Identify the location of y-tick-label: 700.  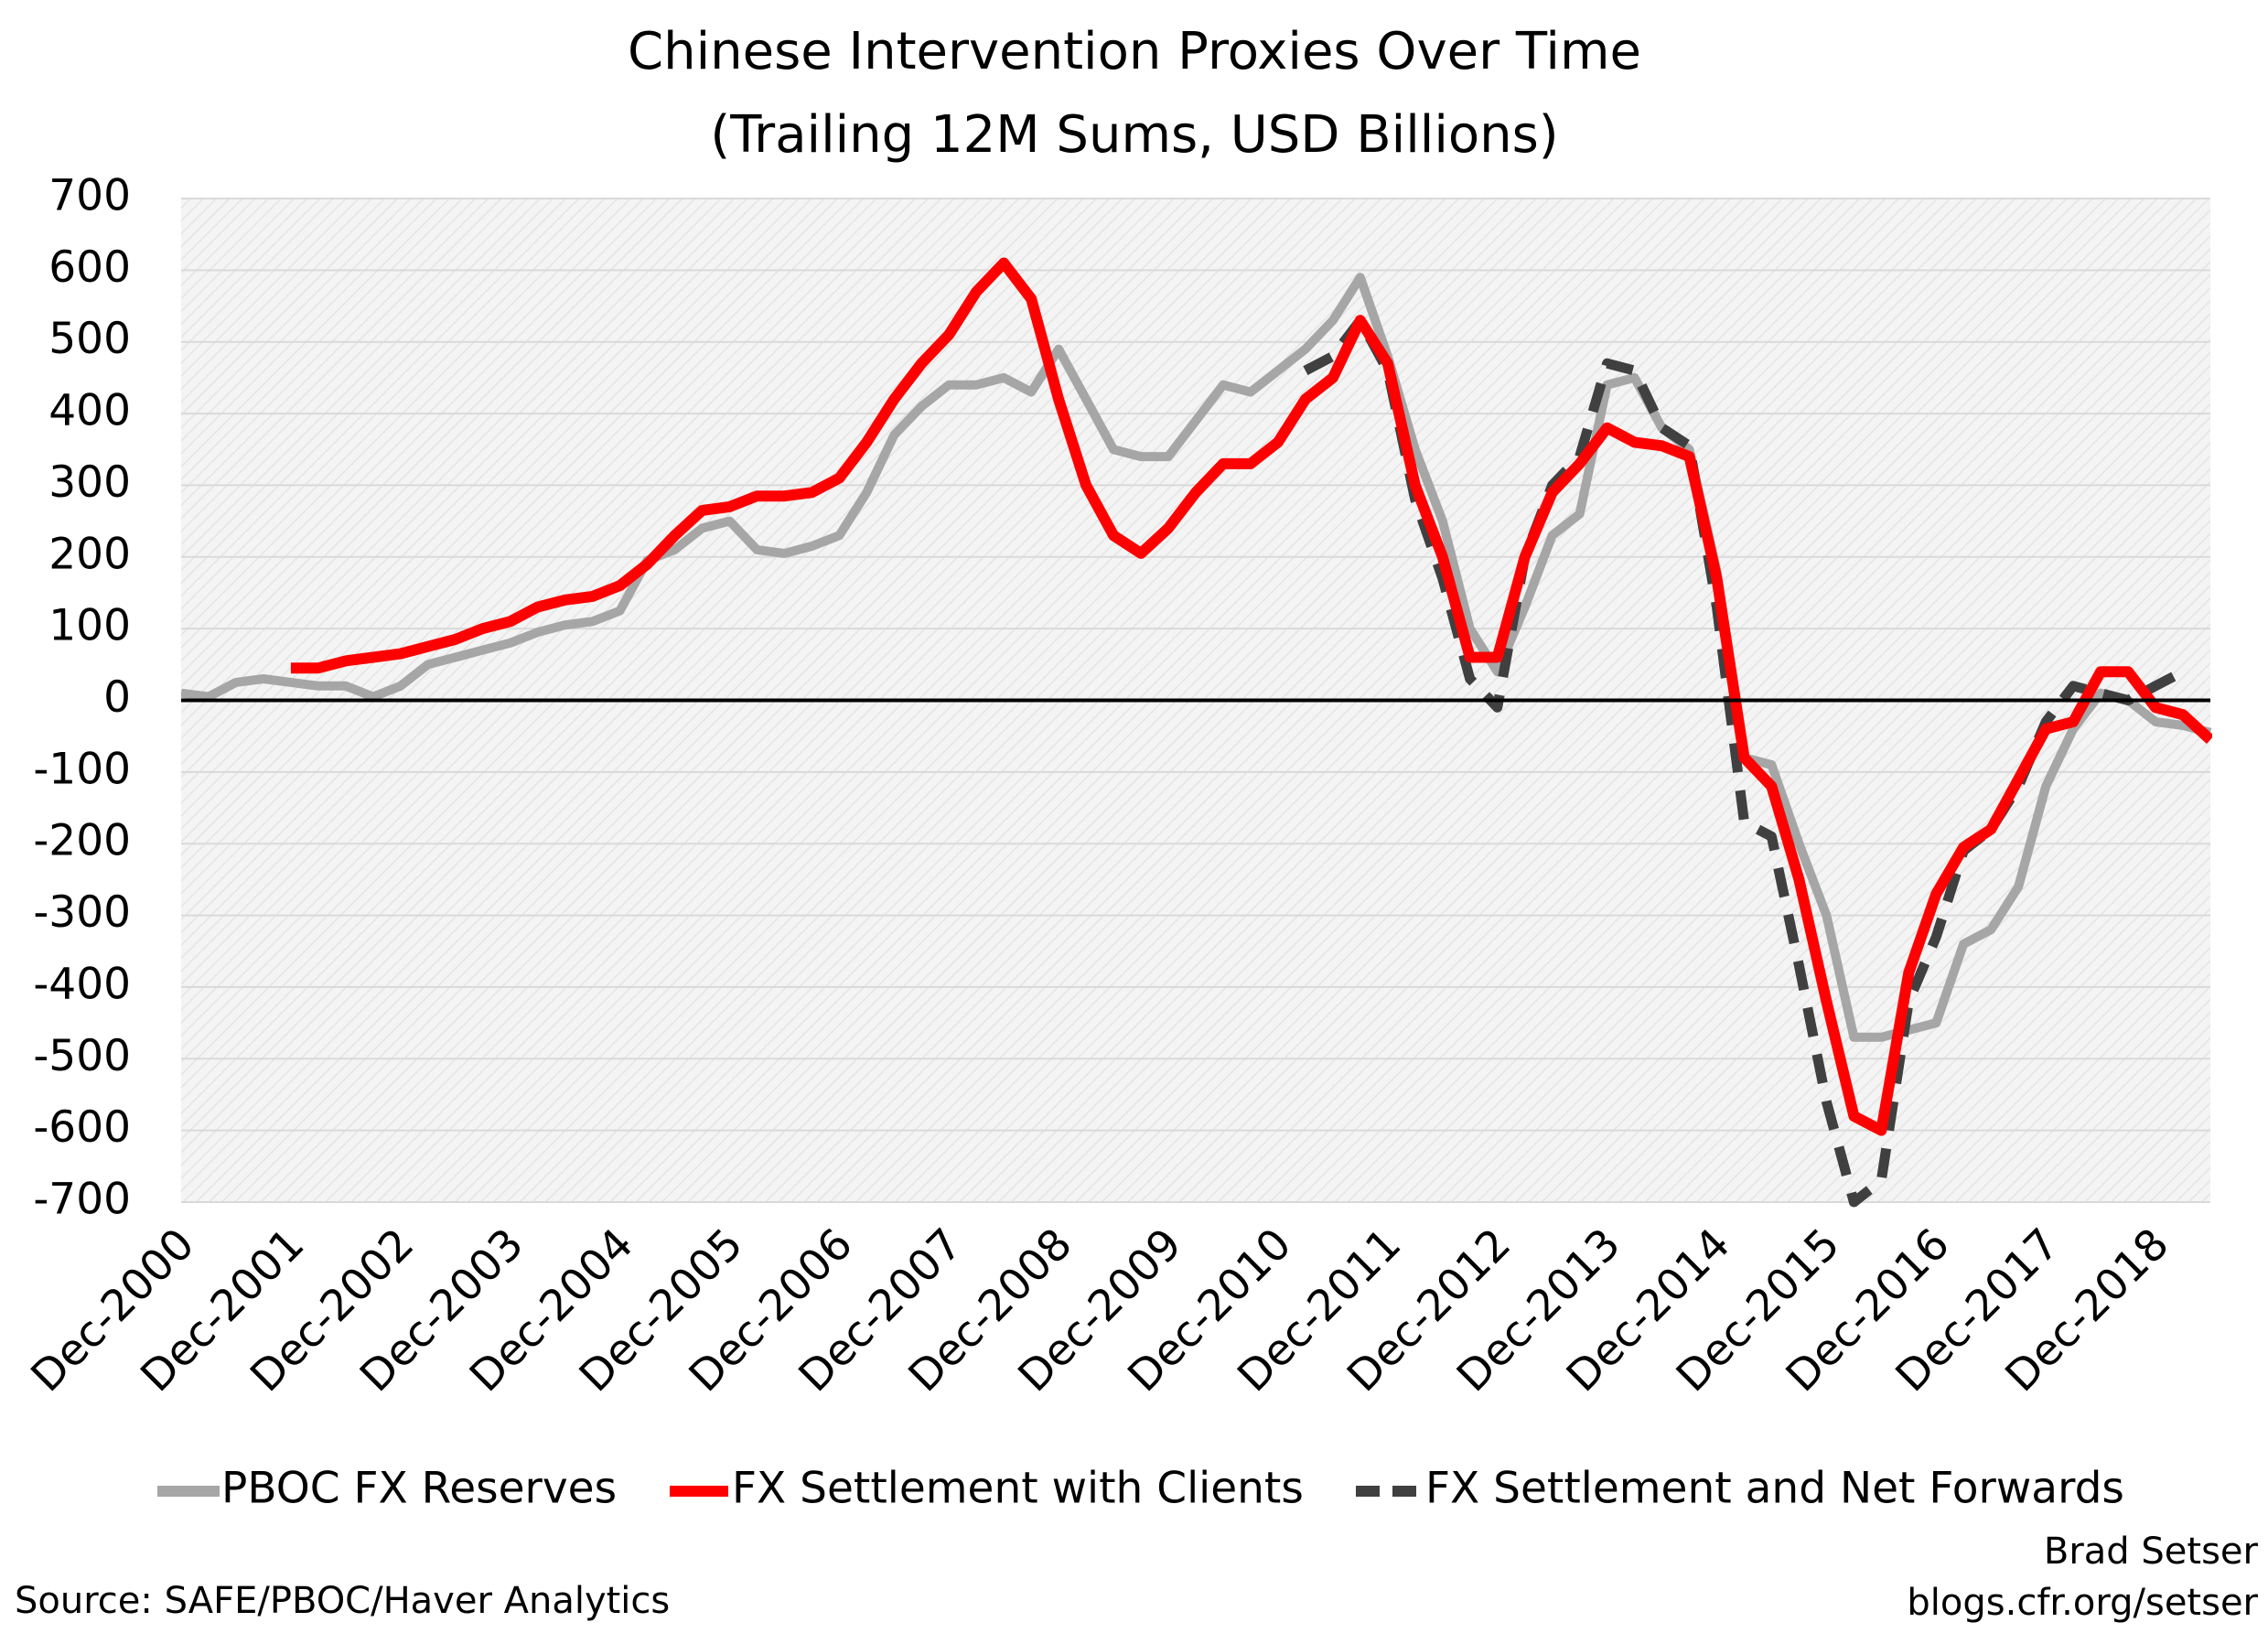
(89, 196).